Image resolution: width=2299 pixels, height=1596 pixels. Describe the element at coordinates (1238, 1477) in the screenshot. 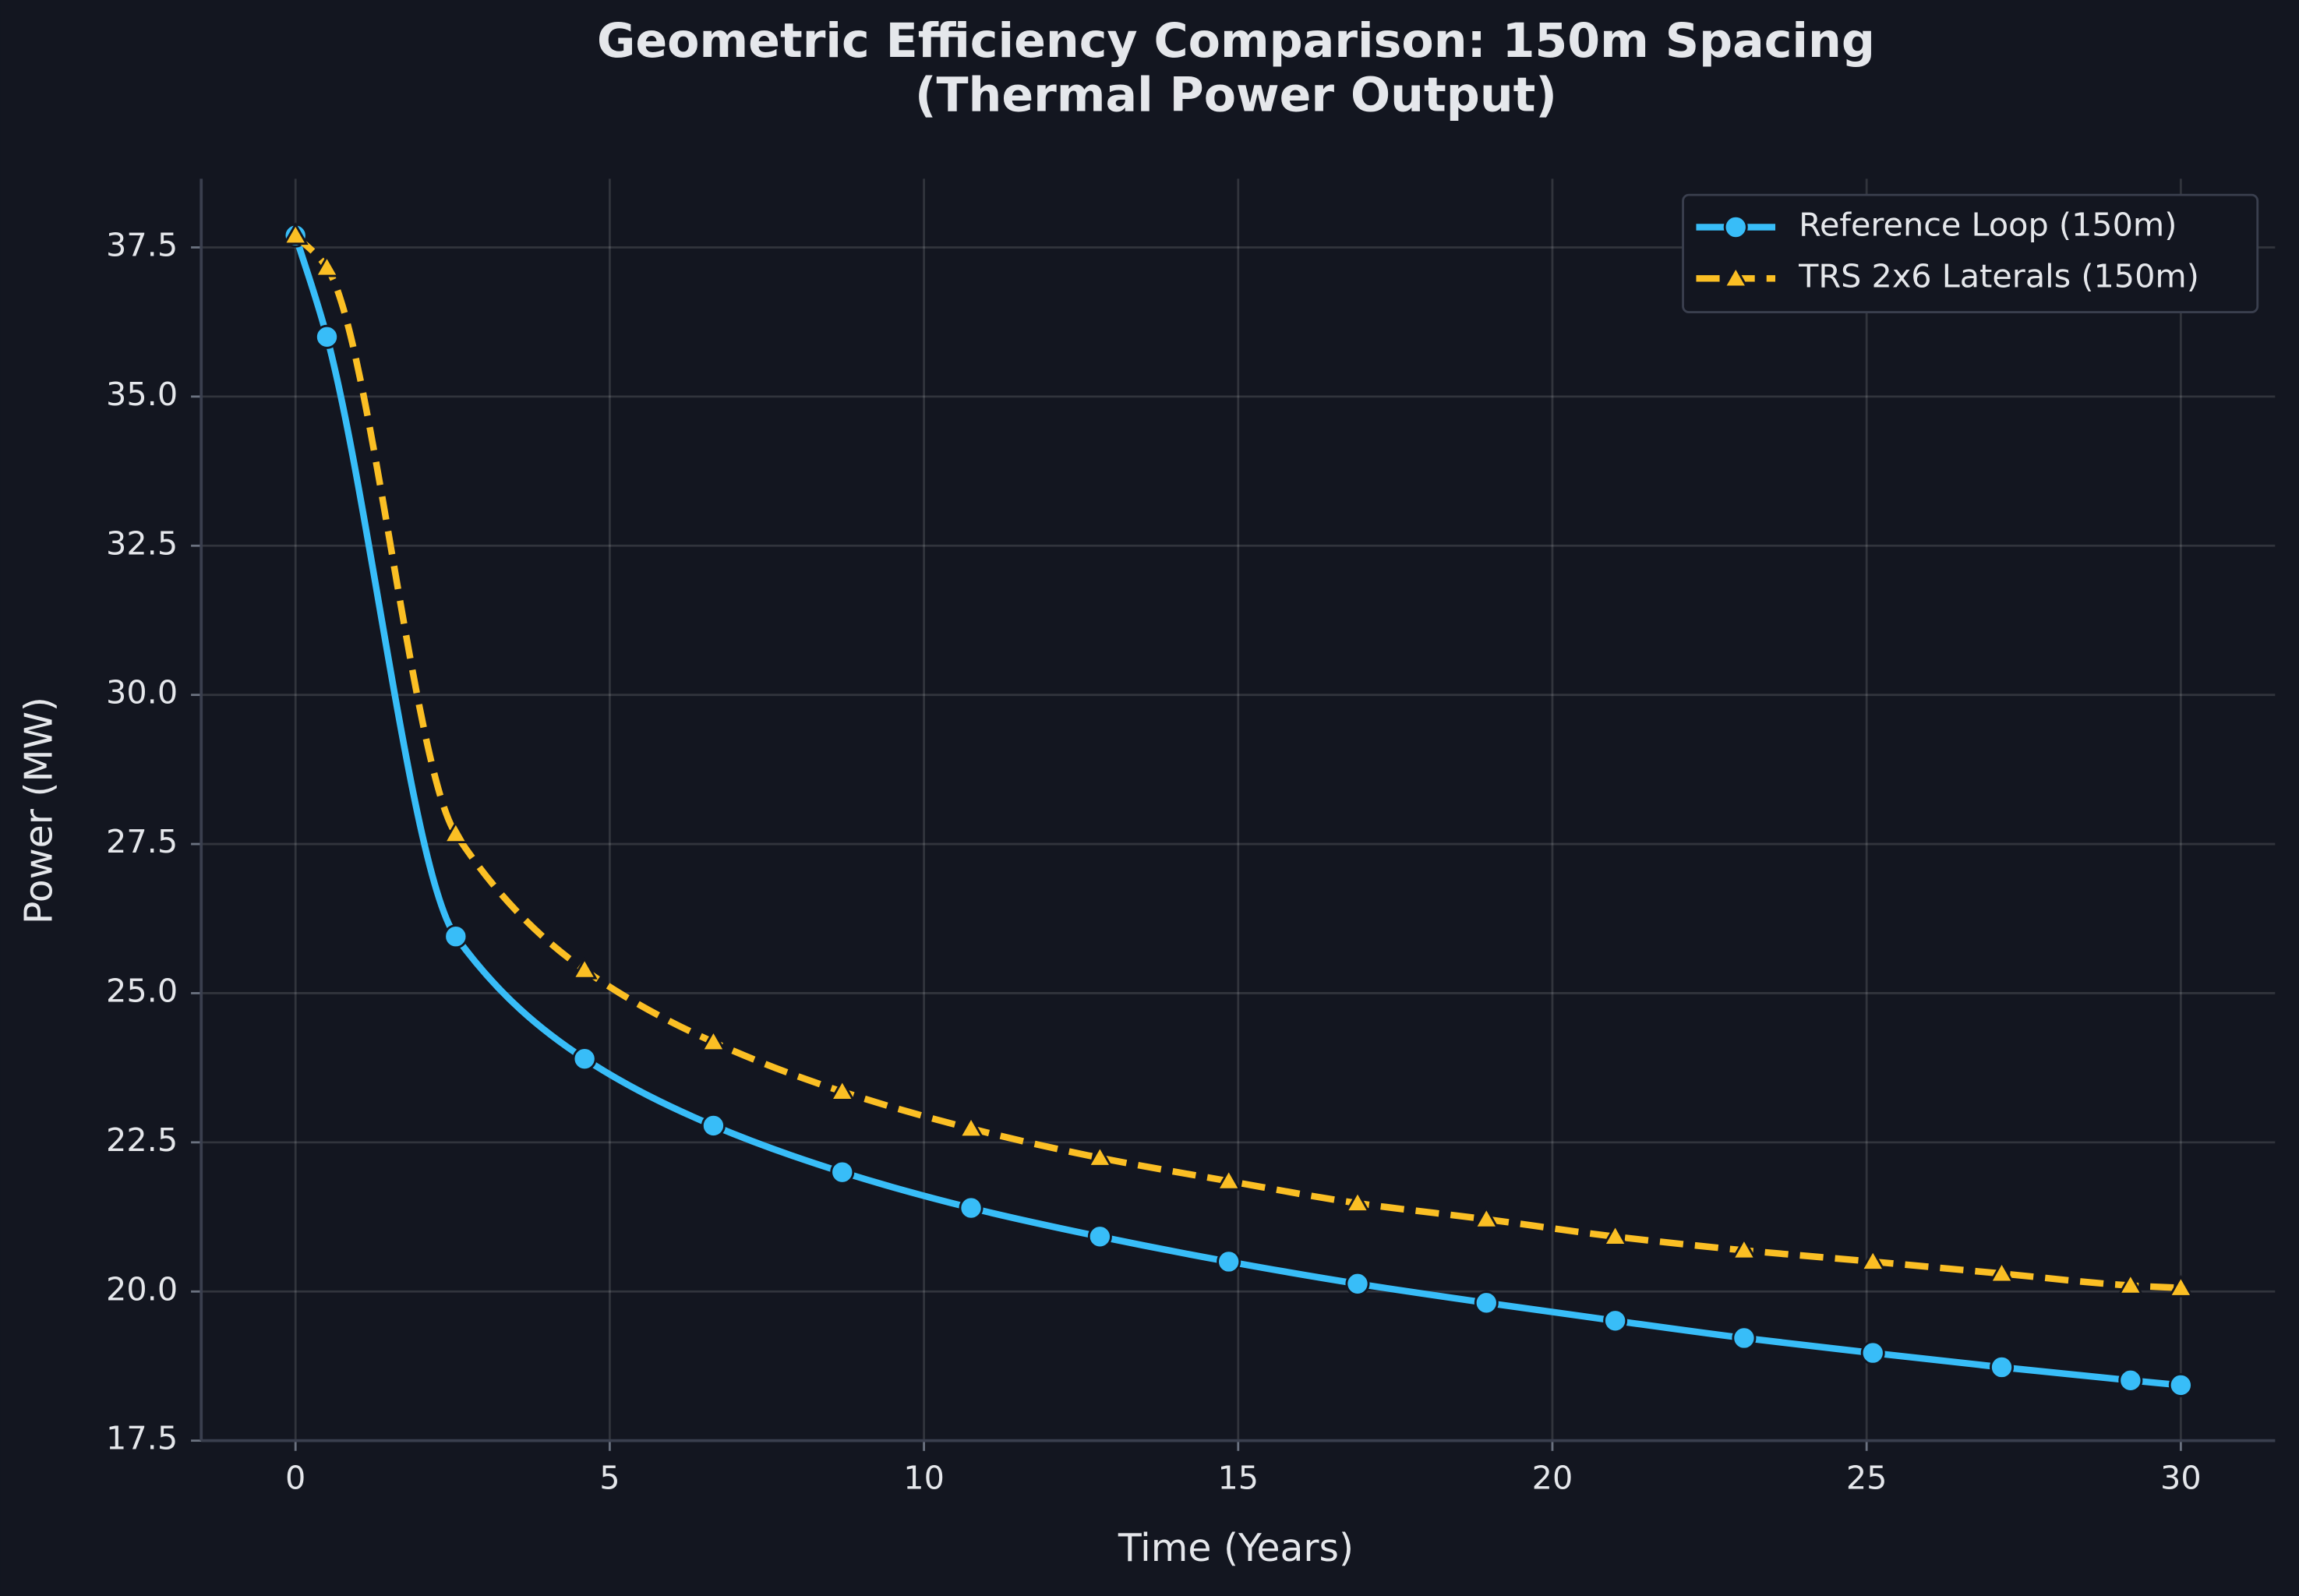

I see `x-tick-label: 15` at that location.